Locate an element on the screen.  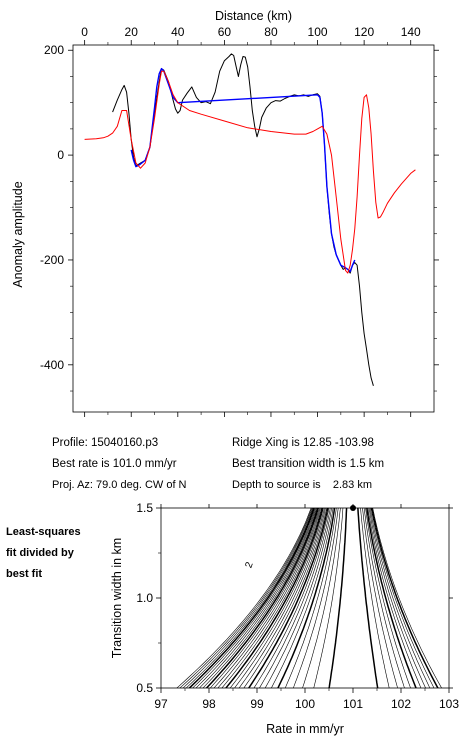
least-squares-note-line: fit divided by is located at coordinates (40, 553).